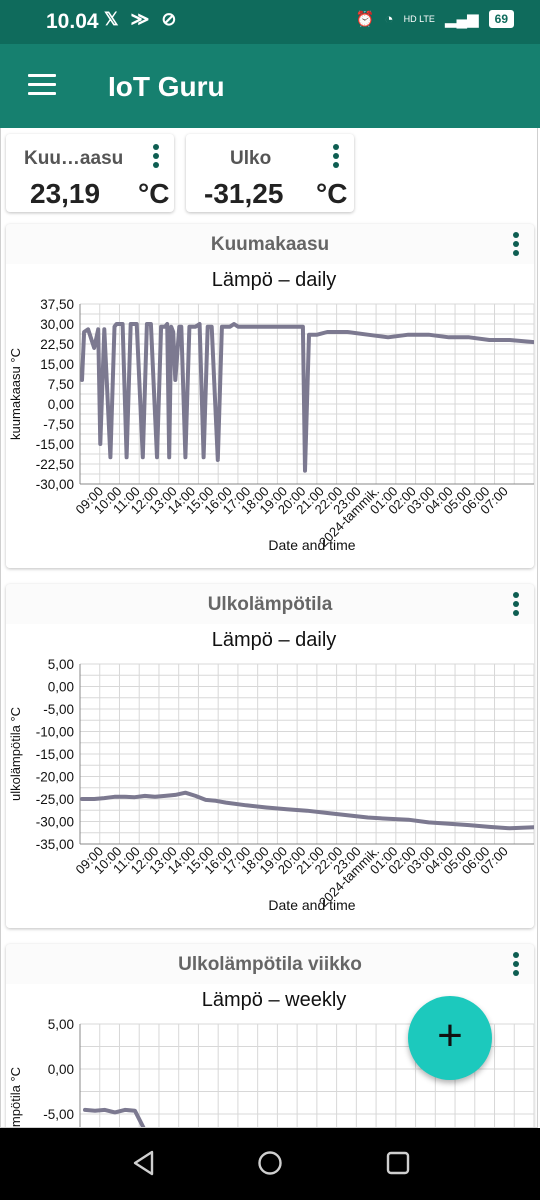 The height and width of the screenshot is (1200, 540). I want to click on card-header: Kuumakaasu, so click(270, 244).